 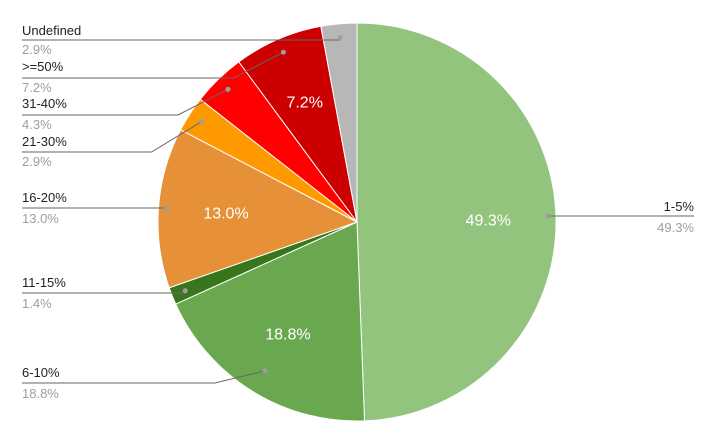 I want to click on callout-dot-undefined, so click(x=340, y=38).